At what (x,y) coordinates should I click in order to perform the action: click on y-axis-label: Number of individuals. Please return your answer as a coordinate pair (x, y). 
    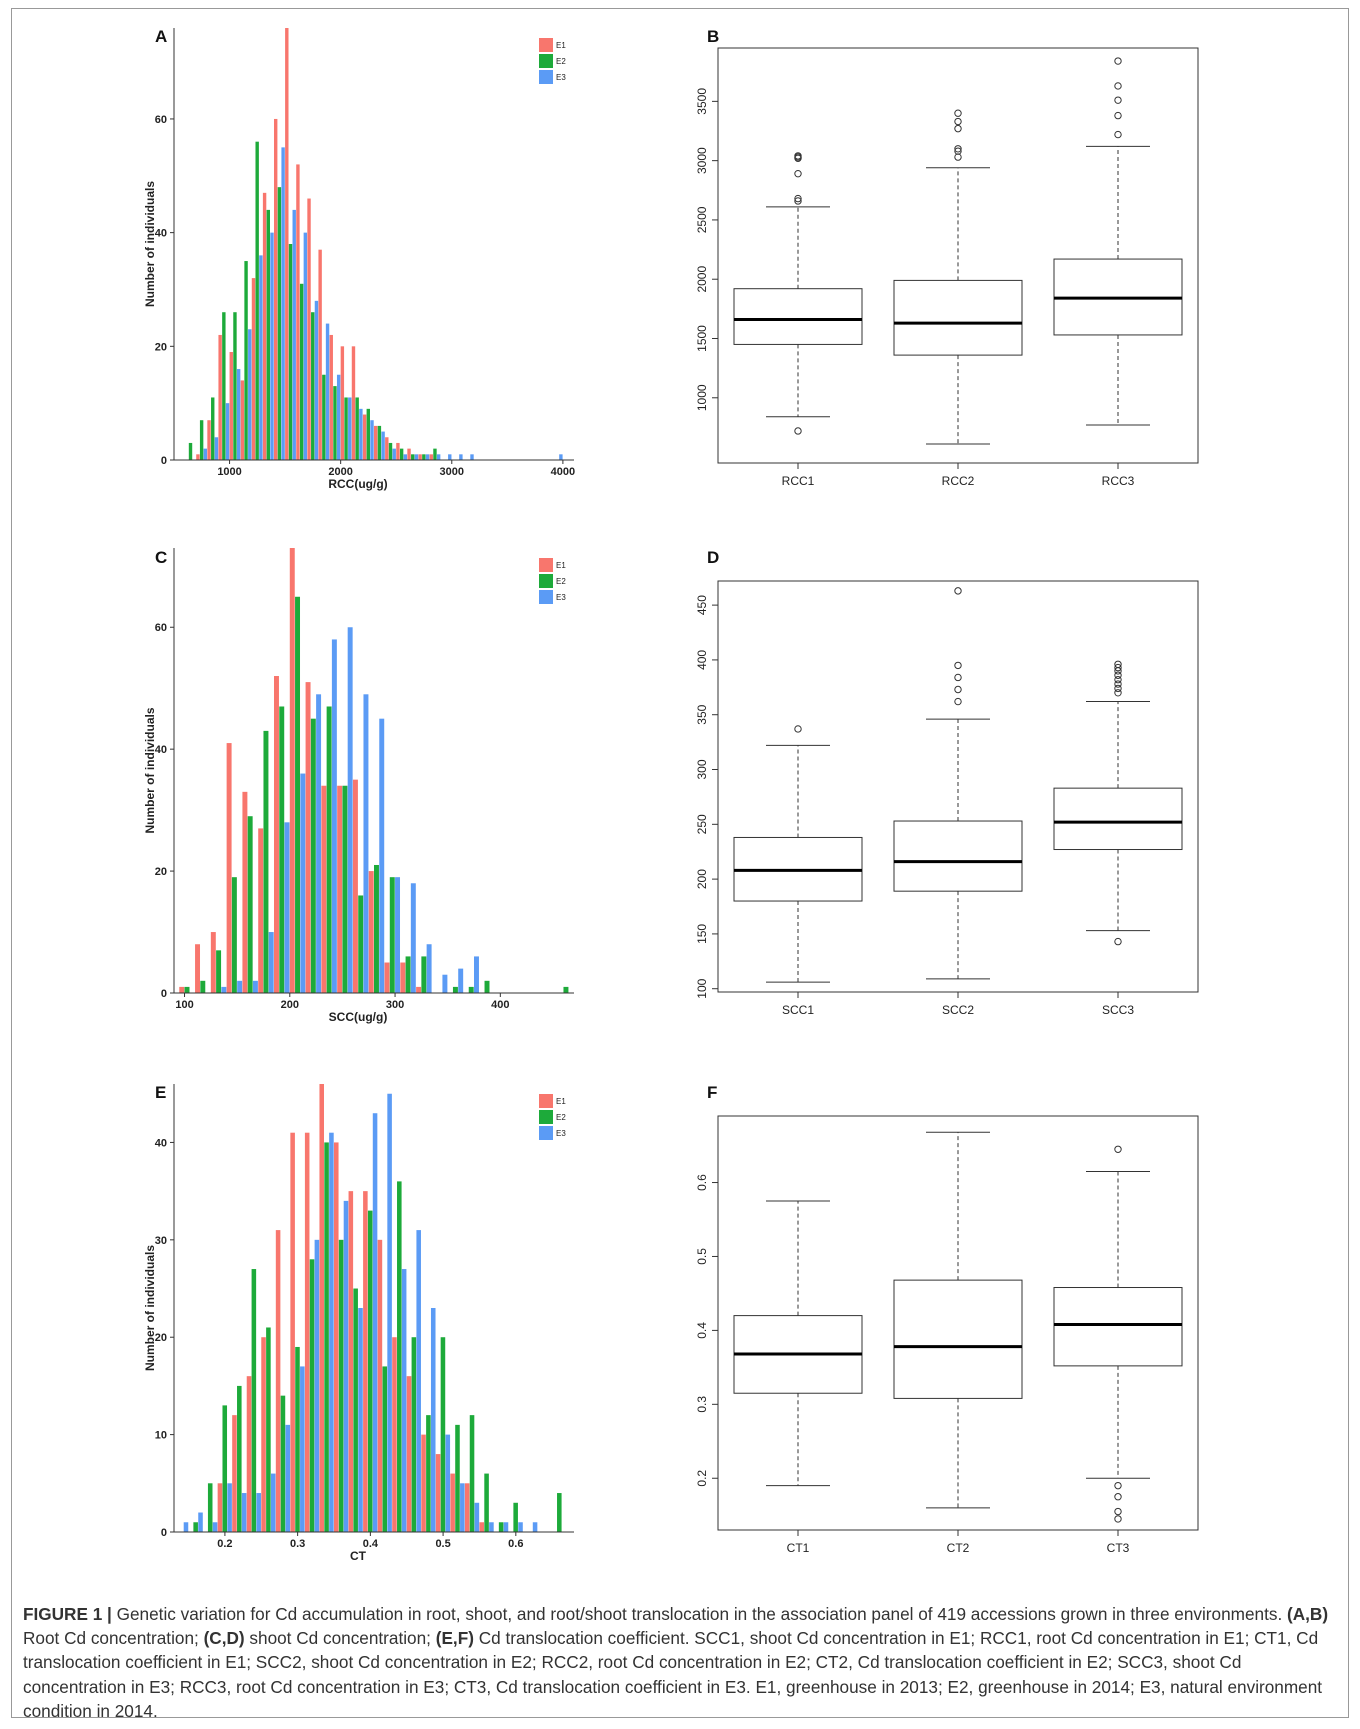
    Looking at the image, I should click on (150, 770).